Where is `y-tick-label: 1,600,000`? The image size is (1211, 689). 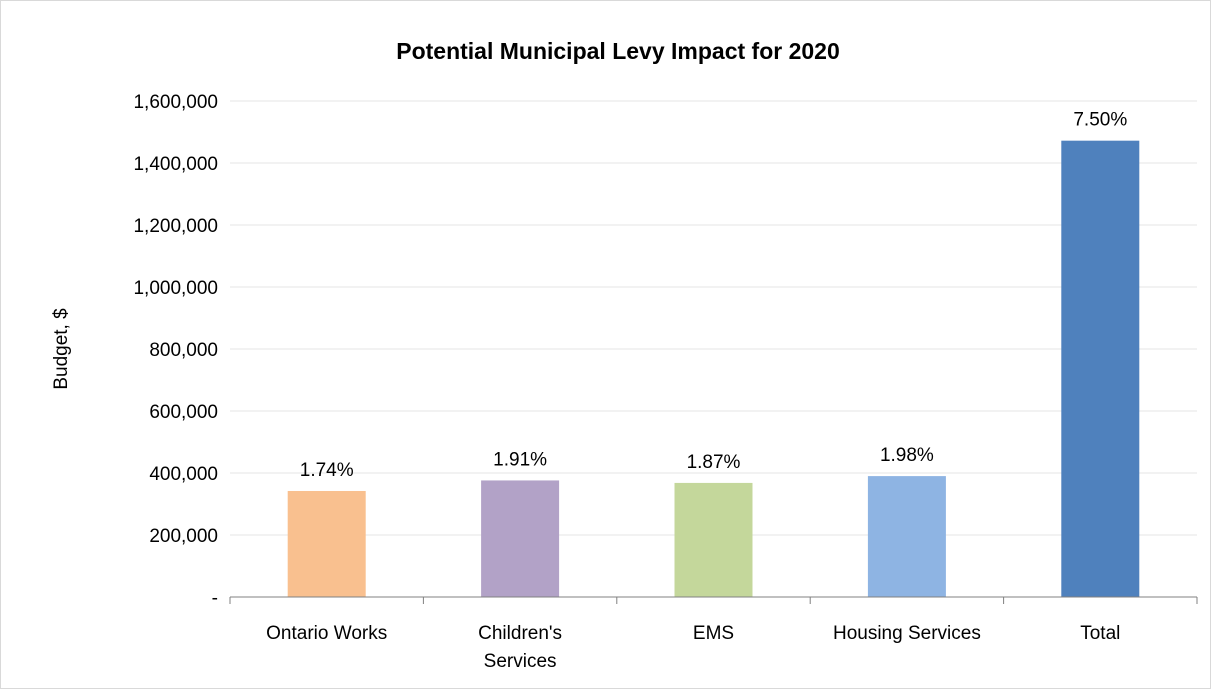
y-tick-label: 1,600,000 is located at coordinates (175, 102).